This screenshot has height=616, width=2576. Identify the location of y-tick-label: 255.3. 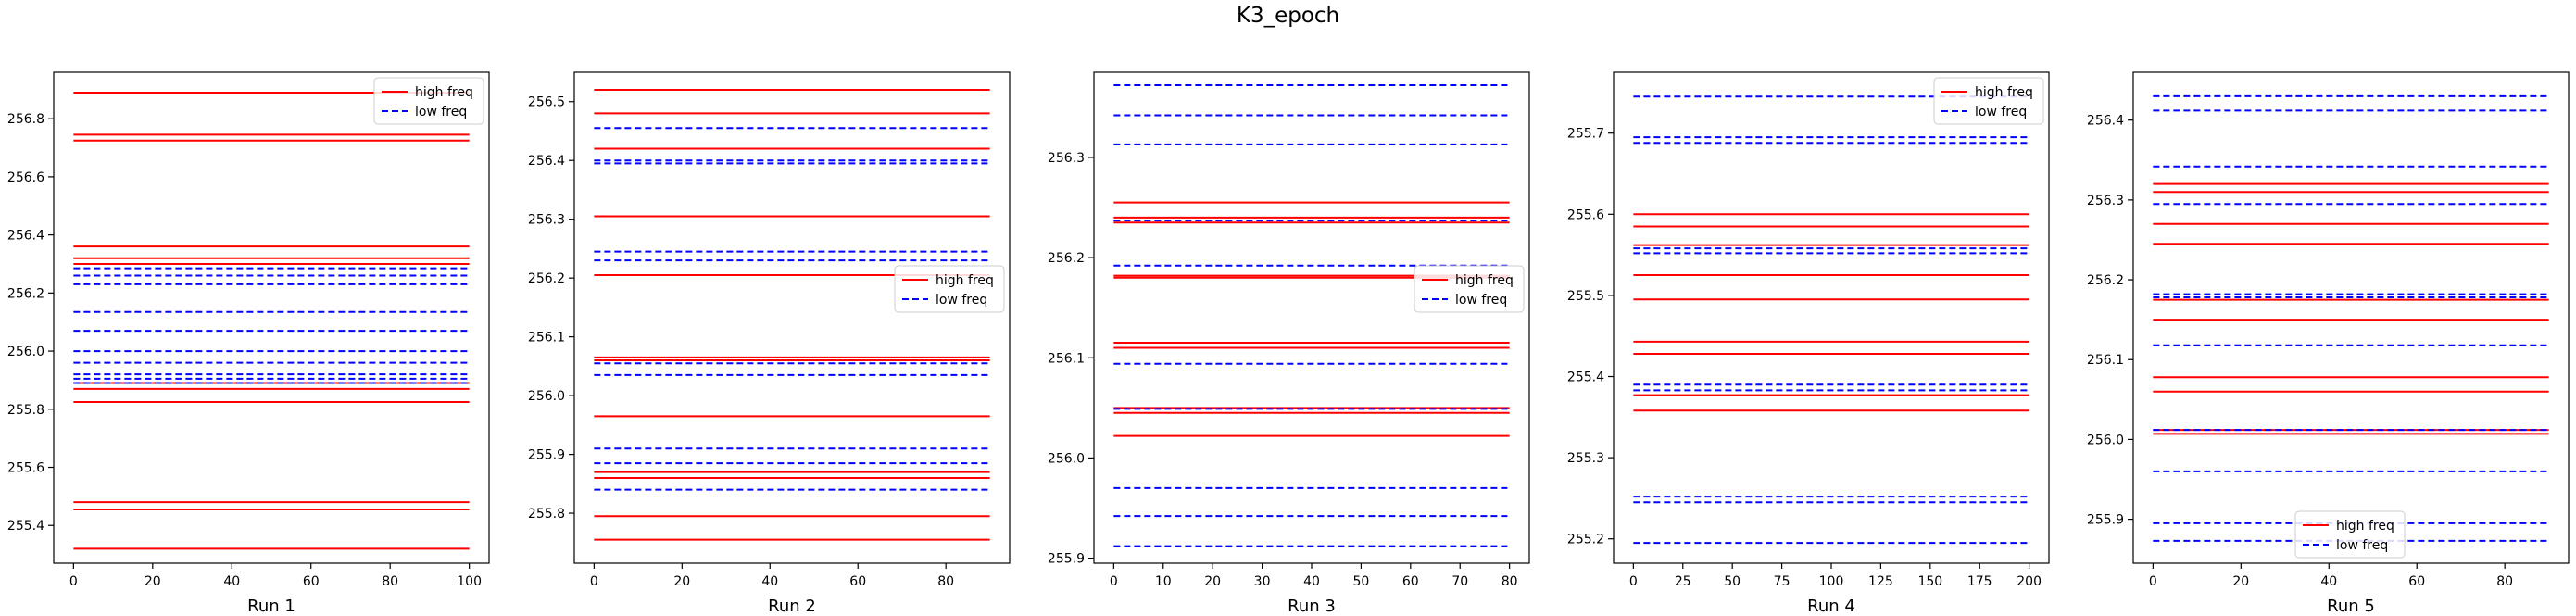
(1585, 458).